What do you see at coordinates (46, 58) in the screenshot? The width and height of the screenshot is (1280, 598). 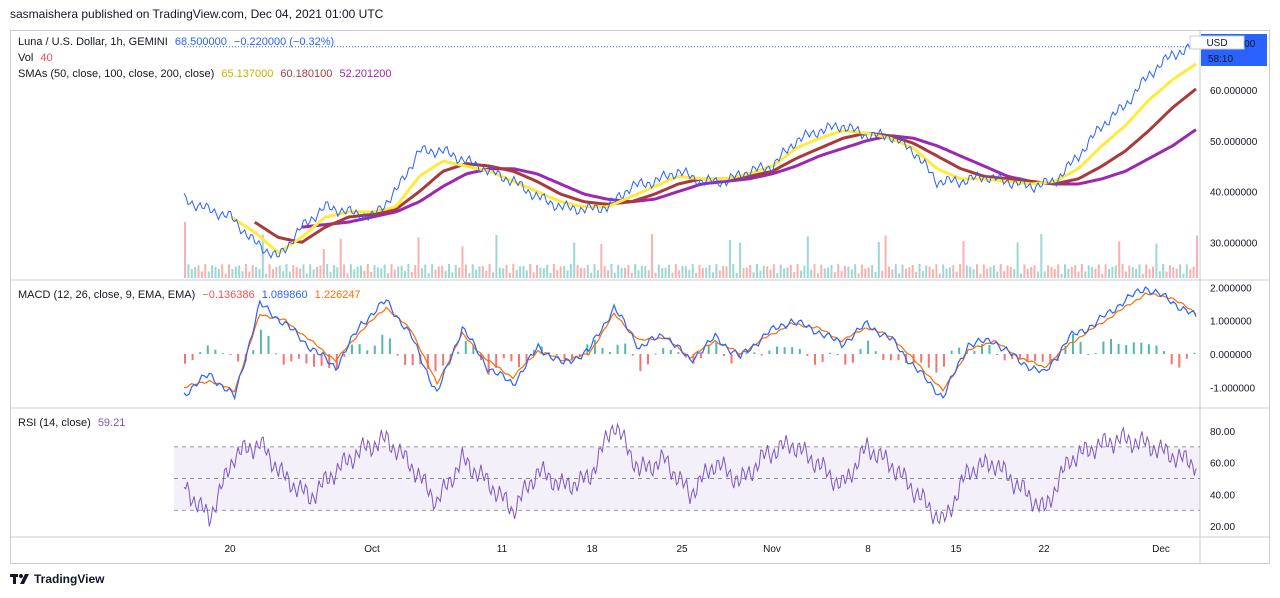 I see `vol-value: 40` at bounding box center [46, 58].